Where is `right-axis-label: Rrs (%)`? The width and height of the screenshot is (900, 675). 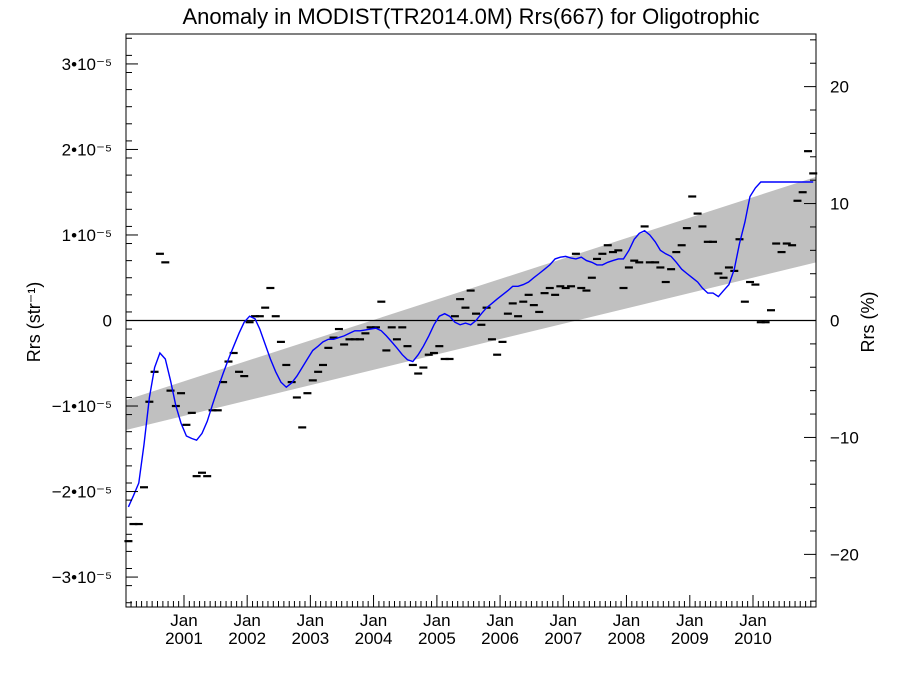 right-axis-label: Rrs (%) is located at coordinates (868, 322).